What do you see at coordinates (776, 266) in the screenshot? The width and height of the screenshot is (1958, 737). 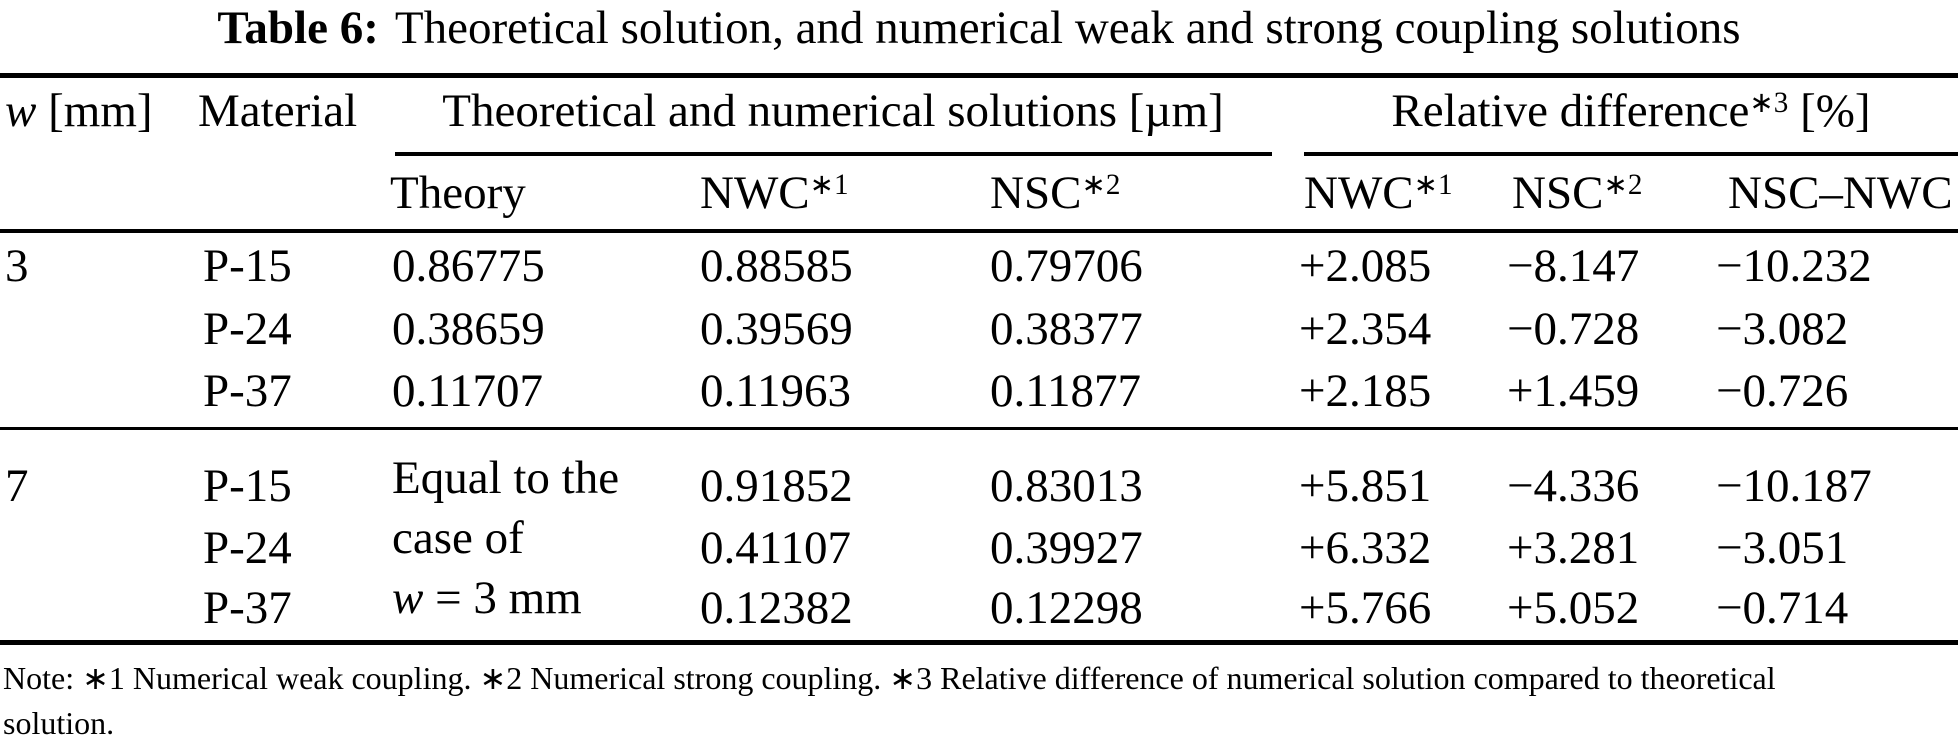 I see `cell-nwc: 0.88585` at bounding box center [776, 266].